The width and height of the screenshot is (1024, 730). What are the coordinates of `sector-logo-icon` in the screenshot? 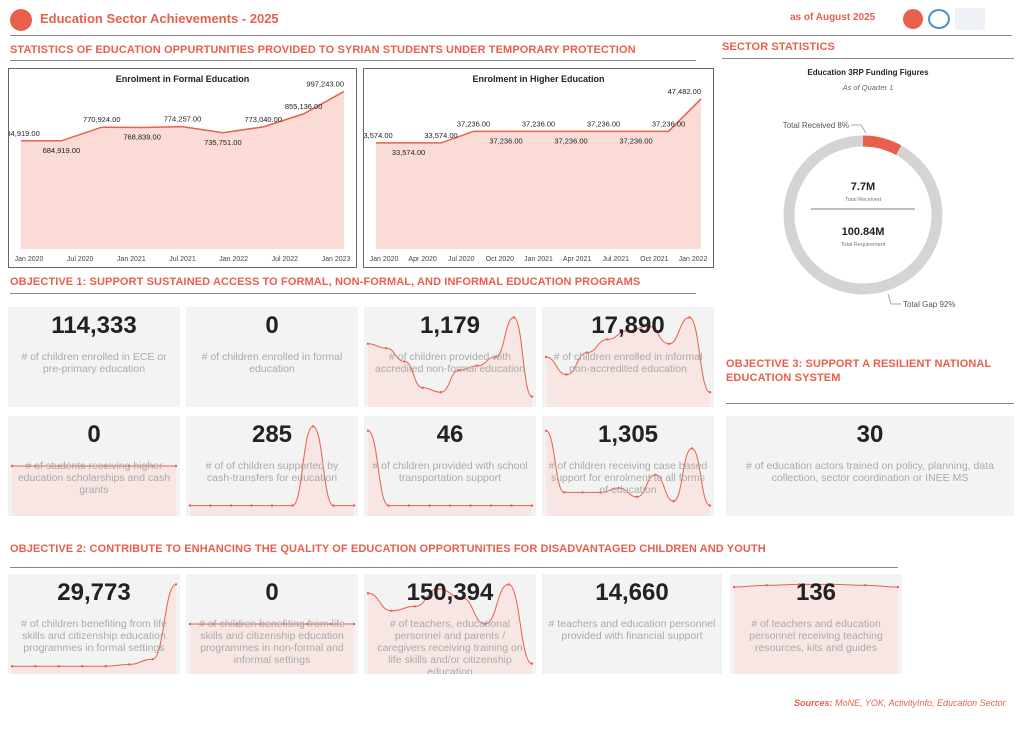 It's located at (21, 20).